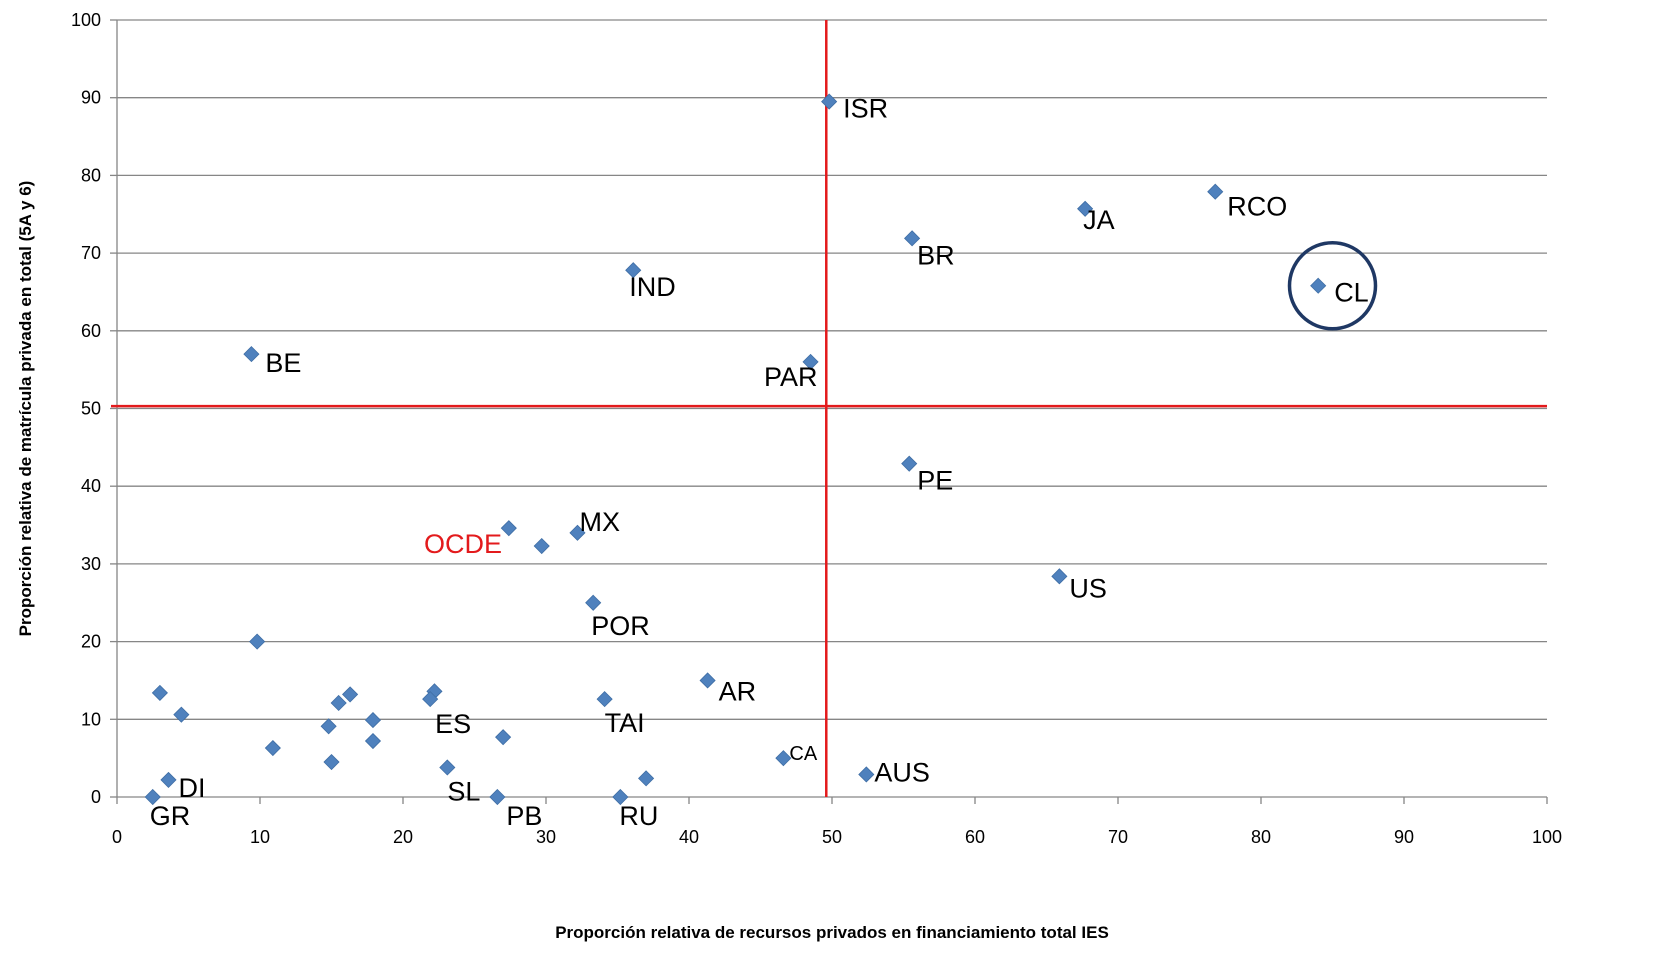 The image size is (1677, 959). What do you see at coordinates (463, 544) in the screenshot?
I see `ocde-annotation: OCDE` at bounding box center [463, 544].